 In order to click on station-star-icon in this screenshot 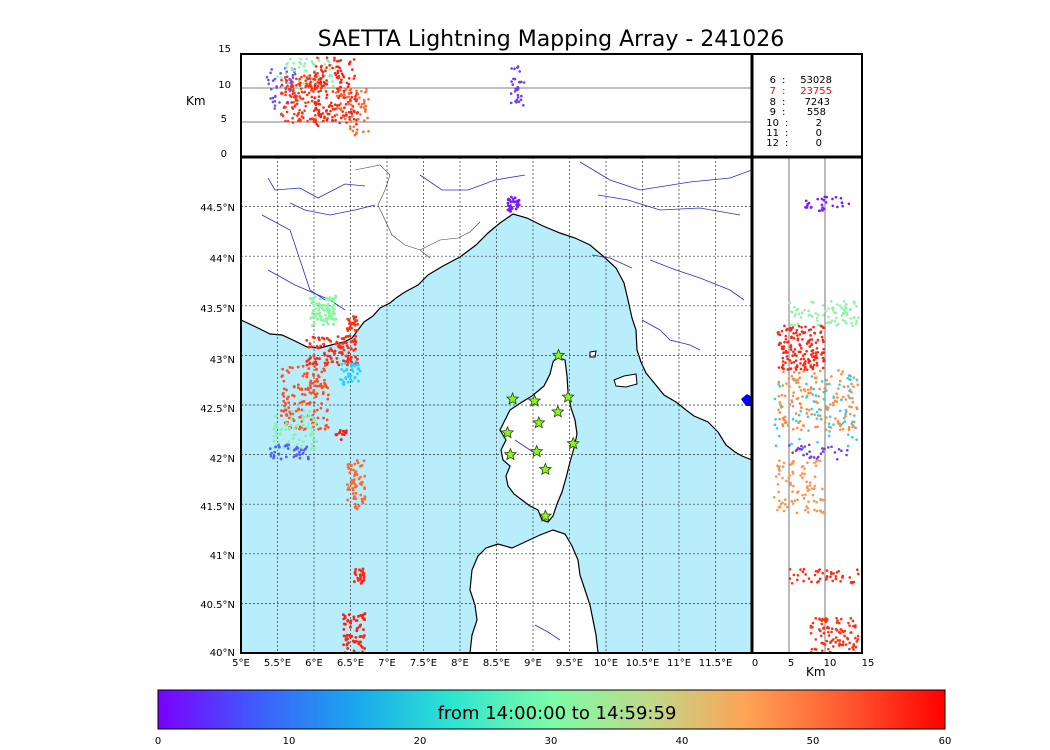, I will do `click(539, 422)`.